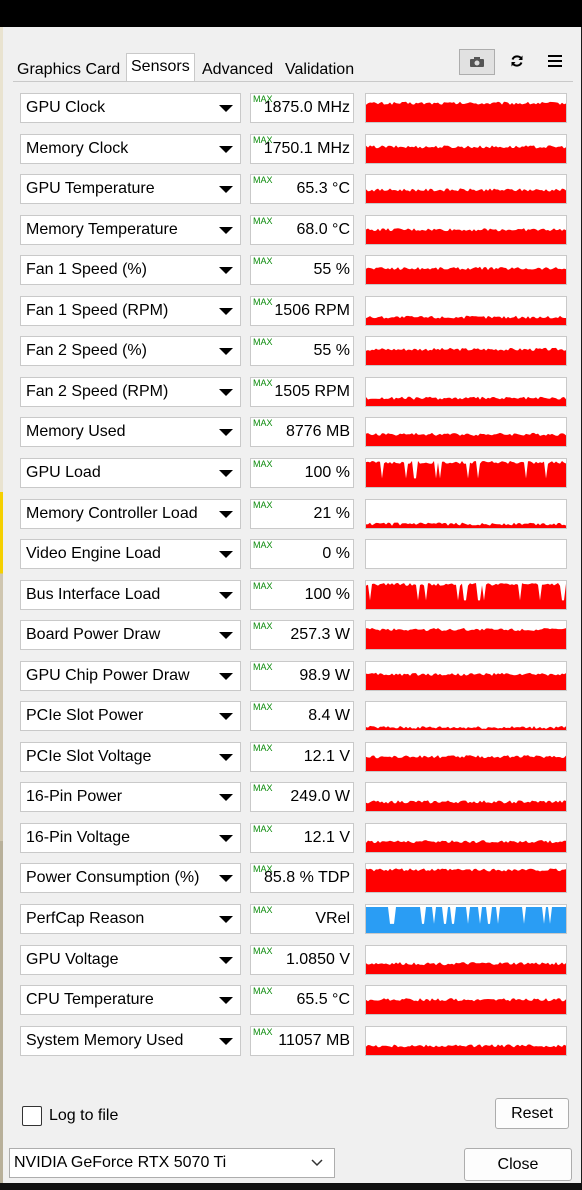  Describe the element at coordinates (160, 67) in the screenshot. I see `tab-sensors: Sensors` at that location.